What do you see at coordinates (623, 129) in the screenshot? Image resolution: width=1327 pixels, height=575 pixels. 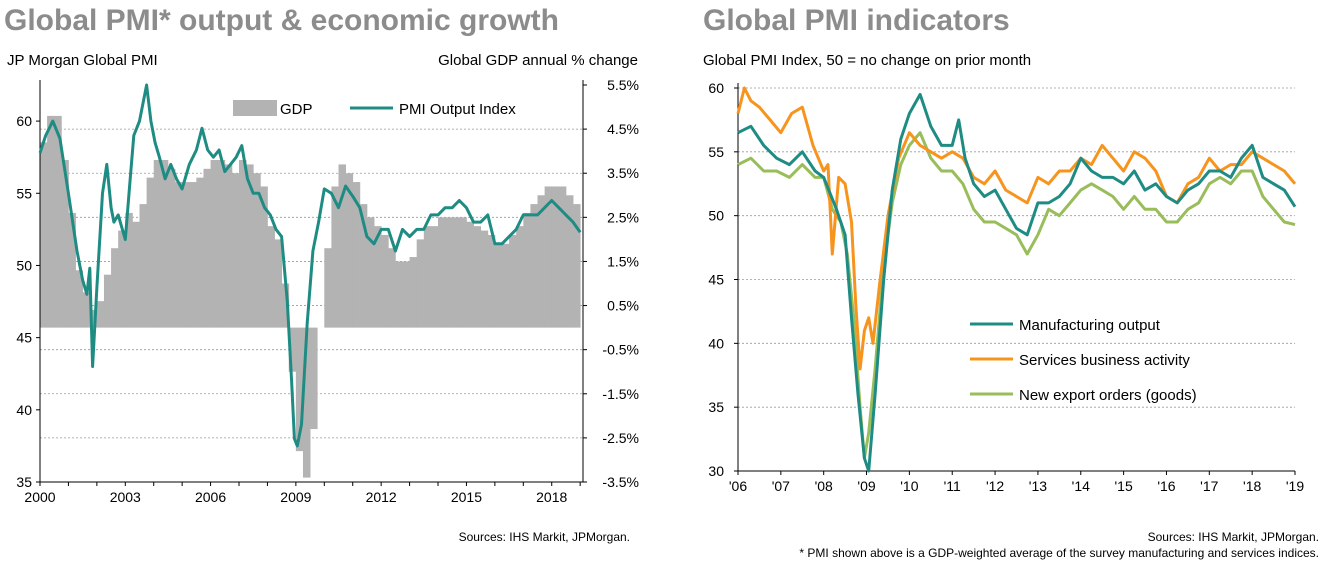 I see `right-tick-label: 4.5%` at bounding box center [623, 129].